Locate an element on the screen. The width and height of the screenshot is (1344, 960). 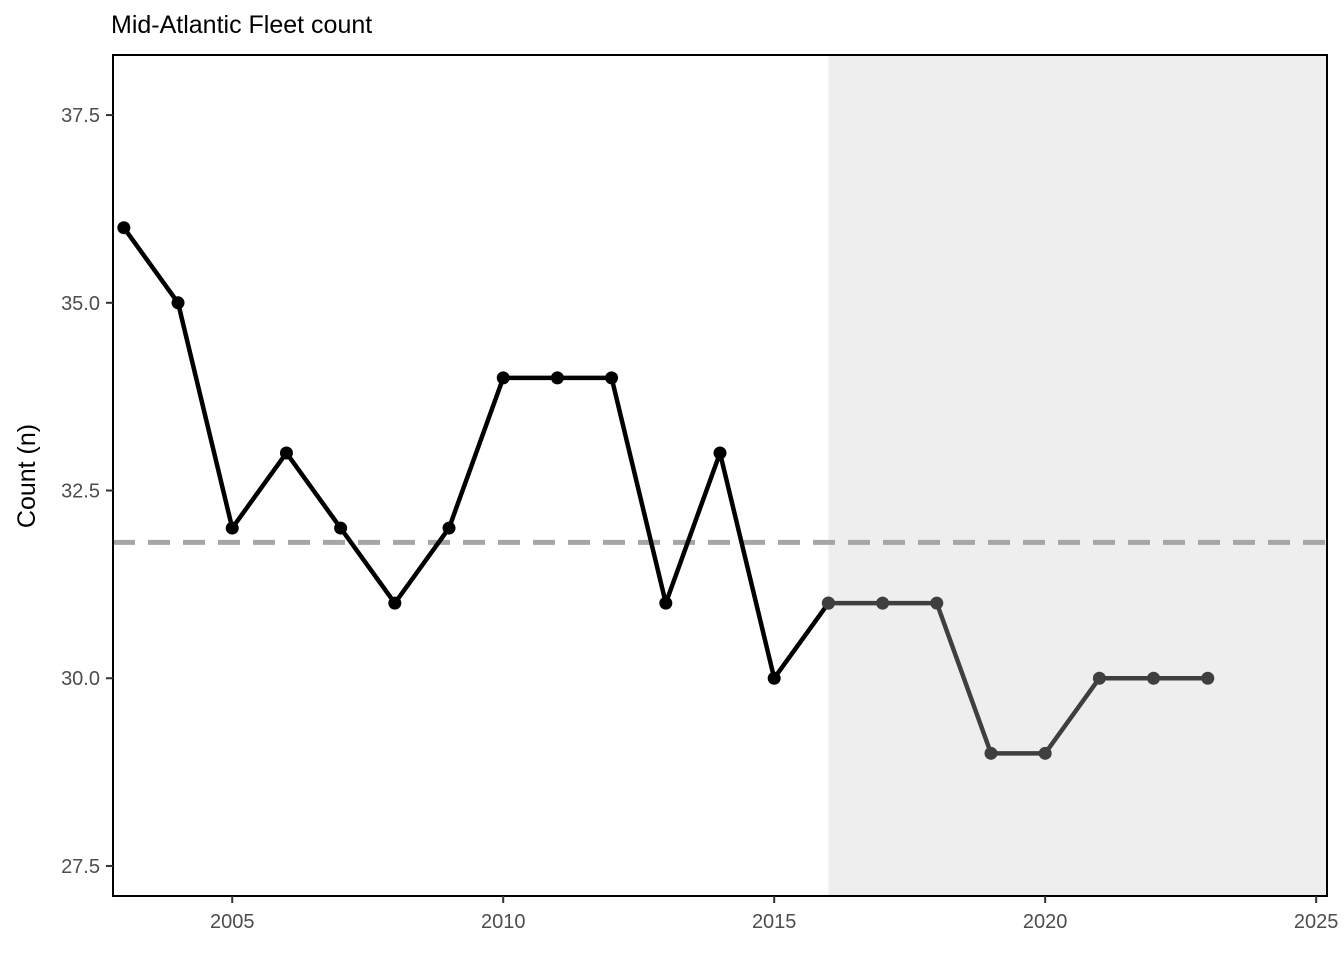
series-1-point-2022 is located at coordinates (1154, 678).